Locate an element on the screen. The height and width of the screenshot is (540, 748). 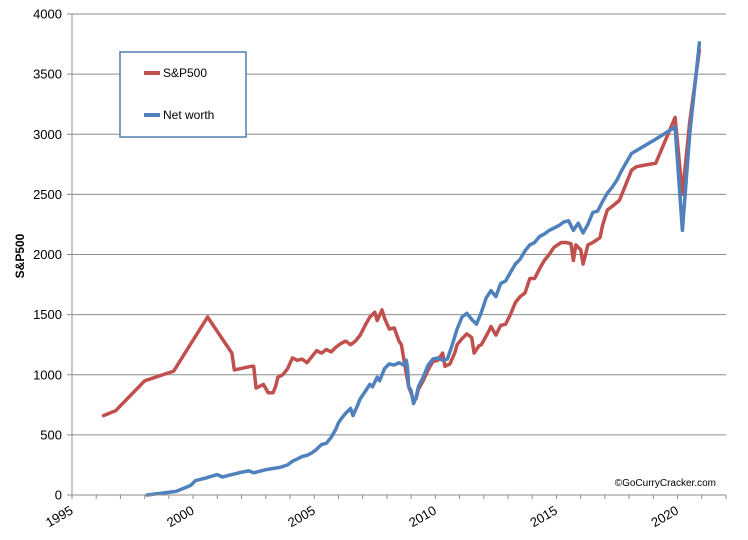
x-tick-label: 2010 is located at coordinates (422, 516).